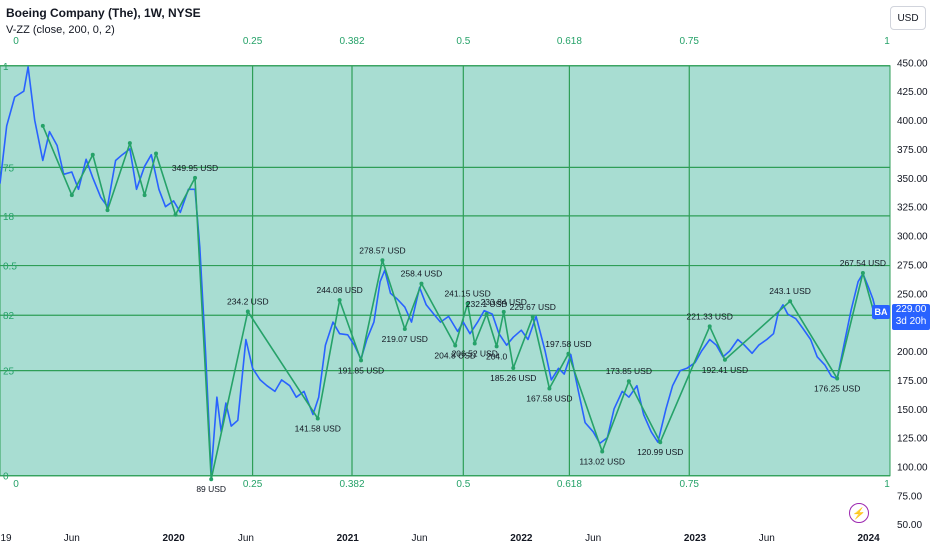 The height and width of the screenshot is (550, 932). What do you see at coordinates (382, 250) in the screenshot?
I see `pivot-label: 278.57 USD` at bounding box center [382, 250].